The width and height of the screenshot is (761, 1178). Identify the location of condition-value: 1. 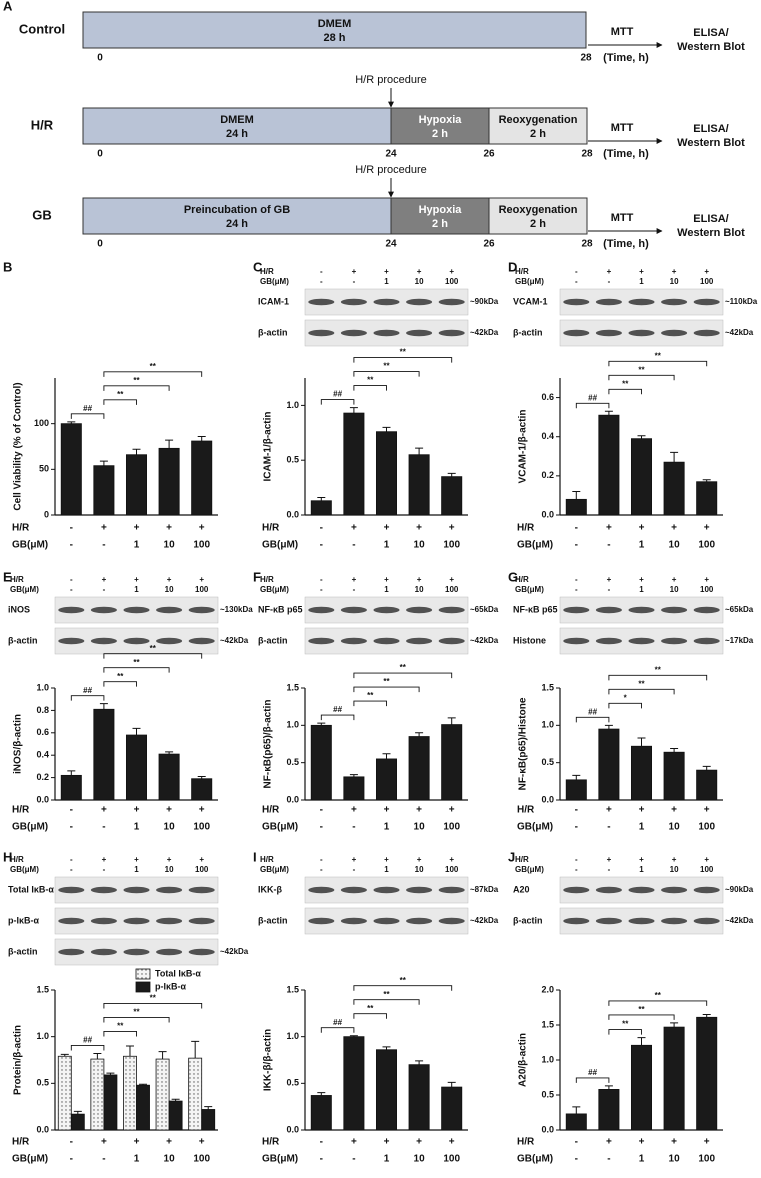
(387, 827).